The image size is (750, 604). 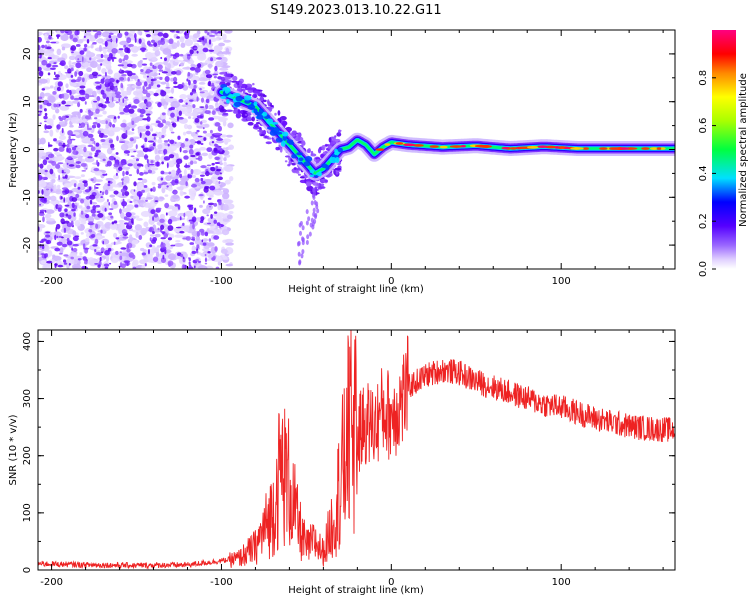 What do you see at coordinates (703, 126) in the screenshot?
I see `colorbar-tick-label: 0.6` at bounding box center [703, 126].